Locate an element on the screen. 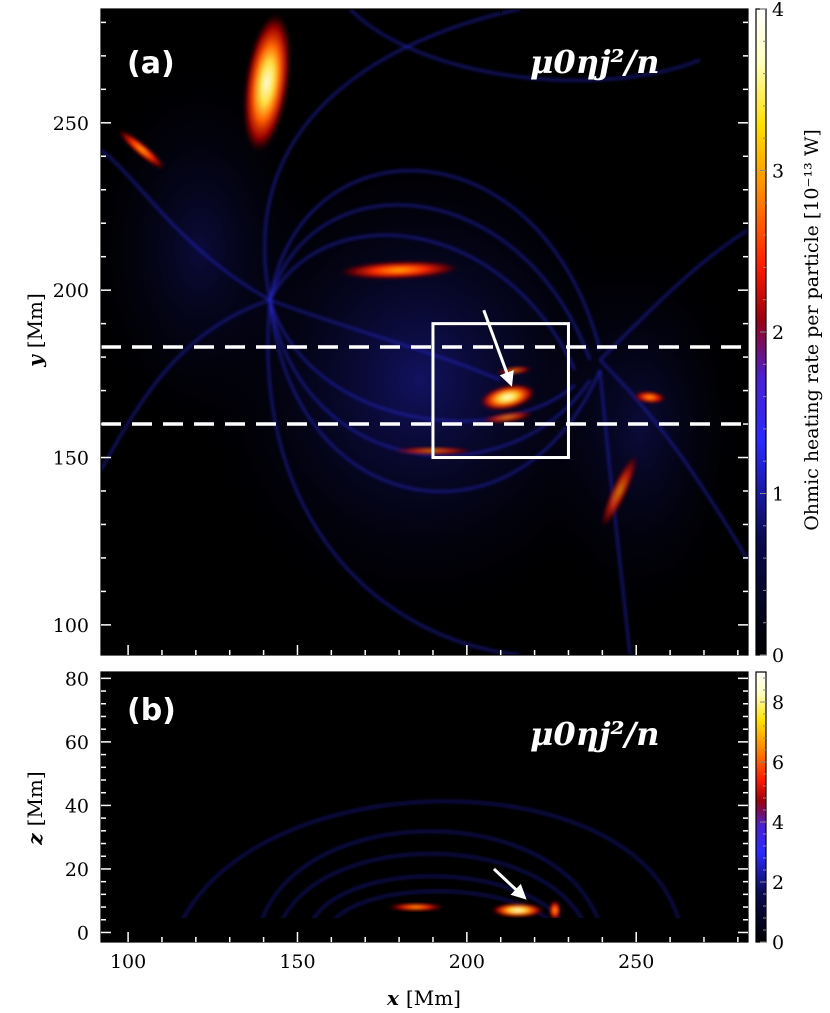  colorbar-b-gradient is located at coordinates (761, 807).